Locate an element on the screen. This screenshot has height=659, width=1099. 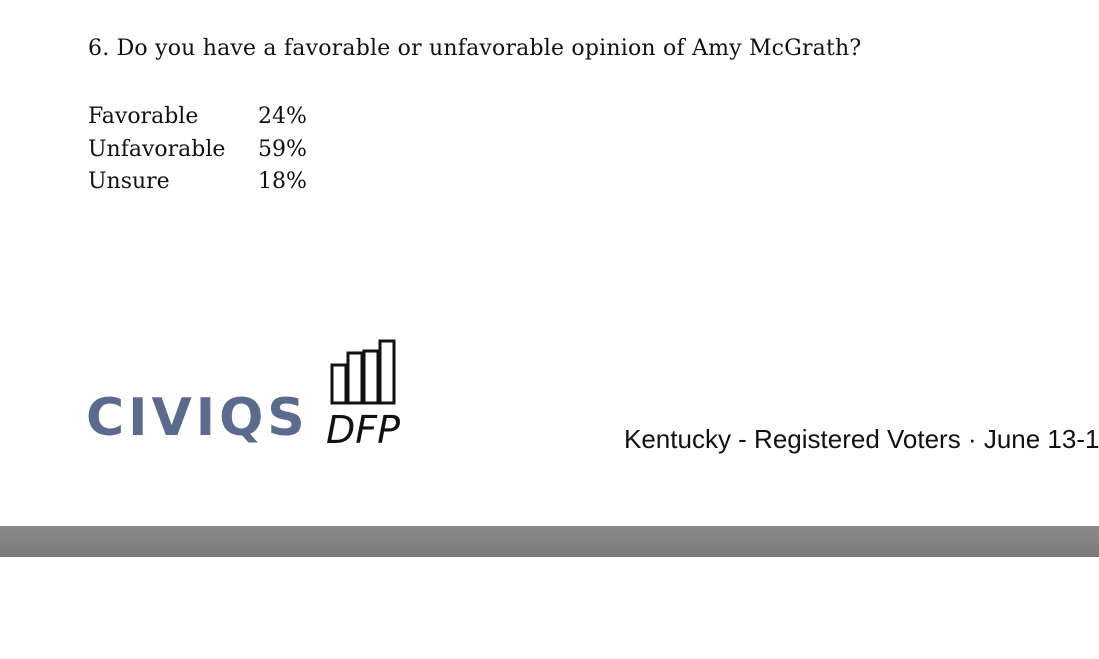
result-label: Unfavorable is located at coordinates (157, 149).